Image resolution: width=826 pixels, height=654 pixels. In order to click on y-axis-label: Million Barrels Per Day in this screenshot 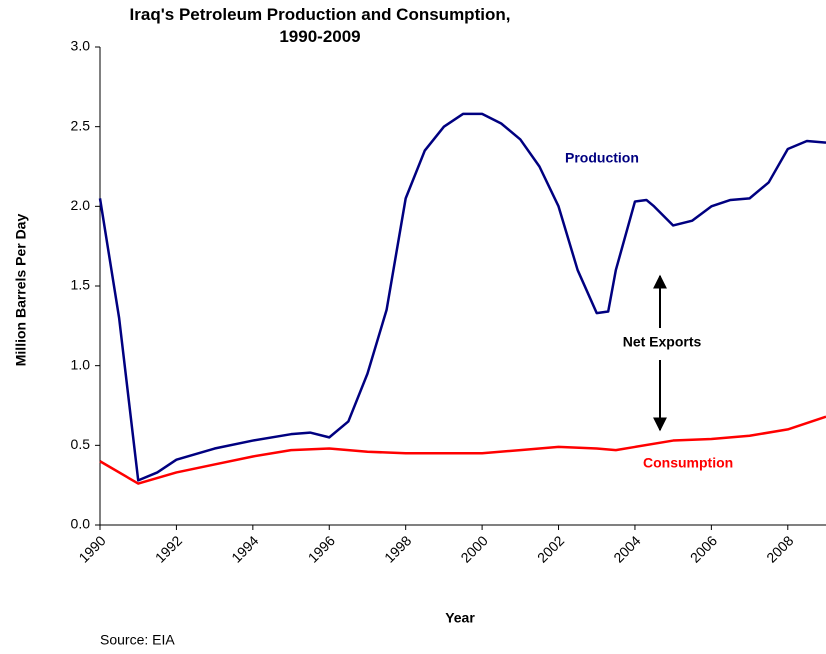, I will do `click(21, 290)`.